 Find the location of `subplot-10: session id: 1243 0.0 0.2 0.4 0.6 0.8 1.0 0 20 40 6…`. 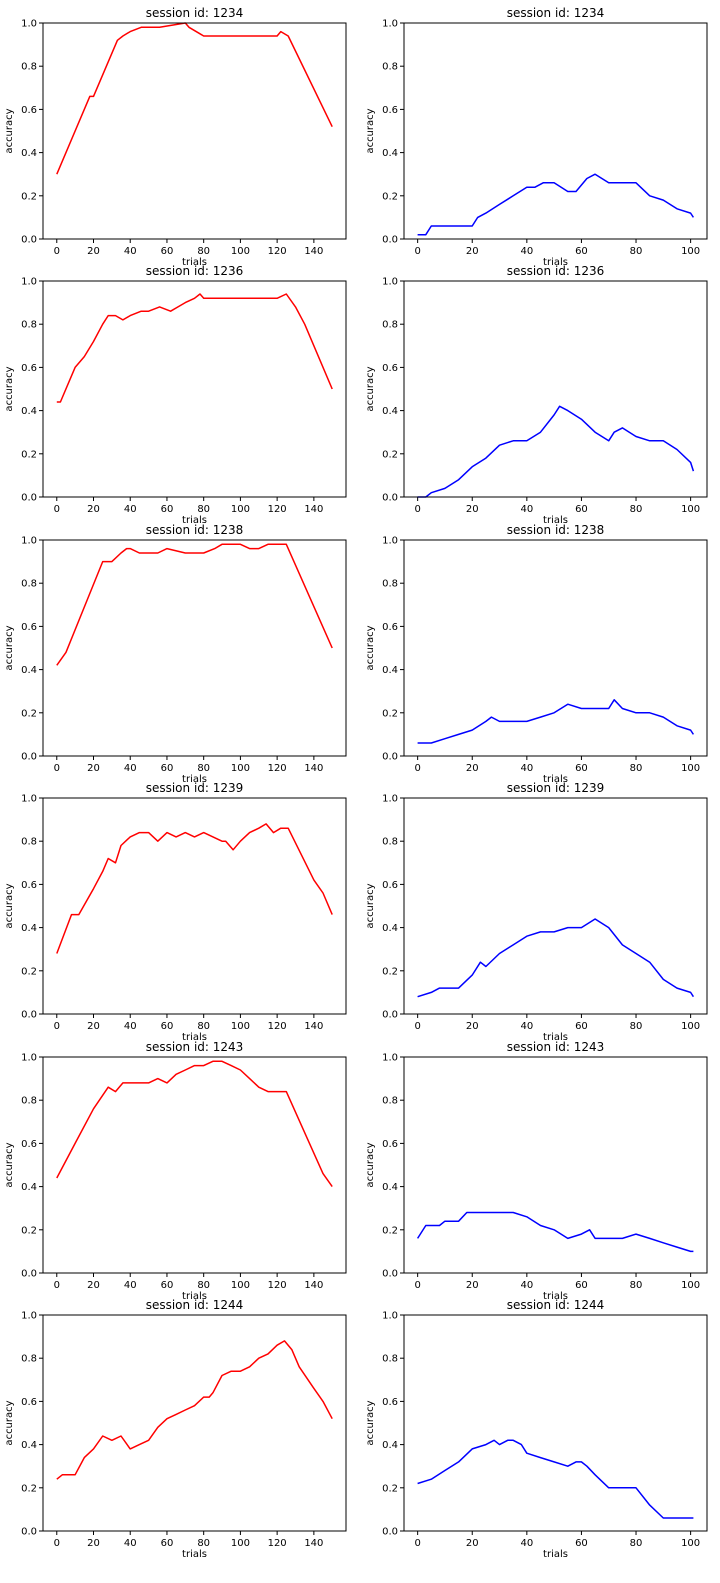

subplot-10: session id: 1243 0.0 0.2 0.4 0.6 0.8 1.0 0 20 40 6… is located at coordinates (536, 1171).